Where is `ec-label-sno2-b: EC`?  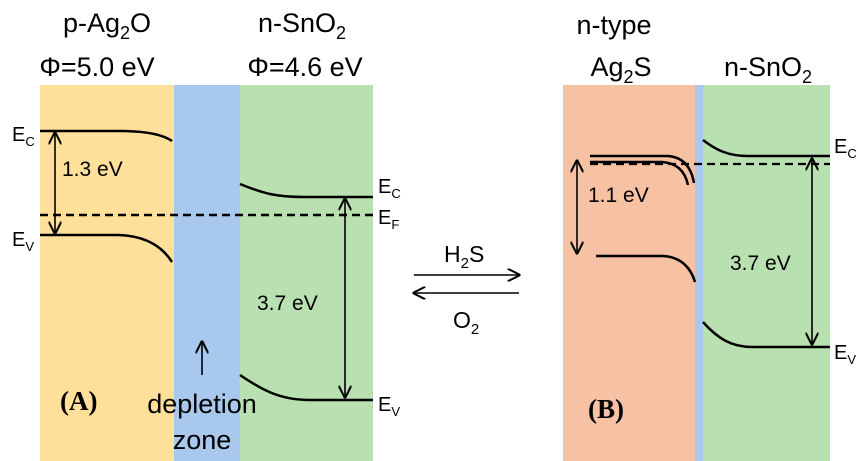
ec-label-sno2-b: EC is located at coordinates (845, 148).